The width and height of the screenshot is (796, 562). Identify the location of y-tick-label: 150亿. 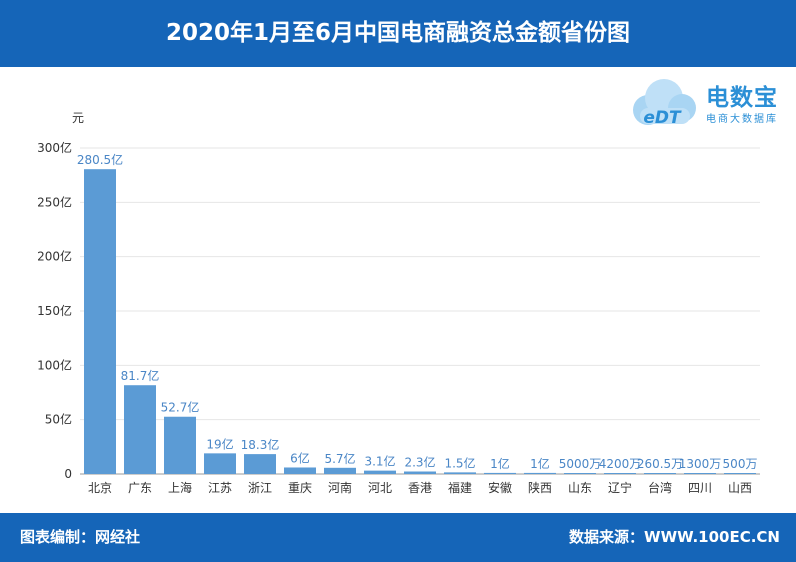
(54, 310).